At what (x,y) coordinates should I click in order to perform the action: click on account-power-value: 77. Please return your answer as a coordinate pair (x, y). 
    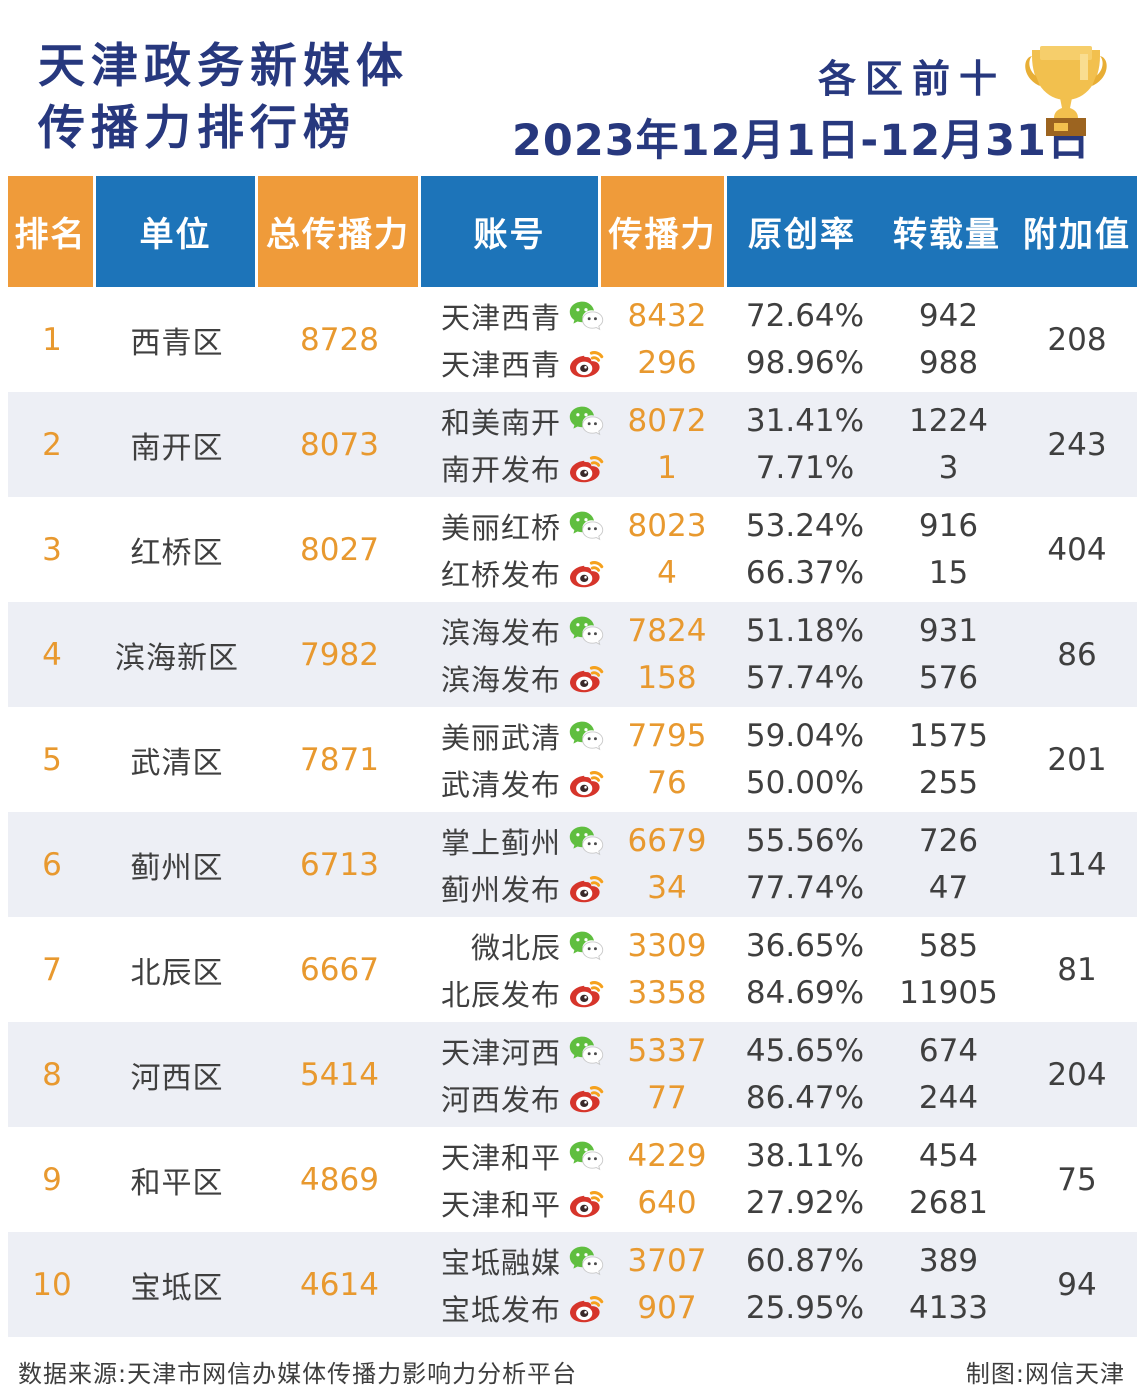
    Looking at the image, I should click on (667, 1098).